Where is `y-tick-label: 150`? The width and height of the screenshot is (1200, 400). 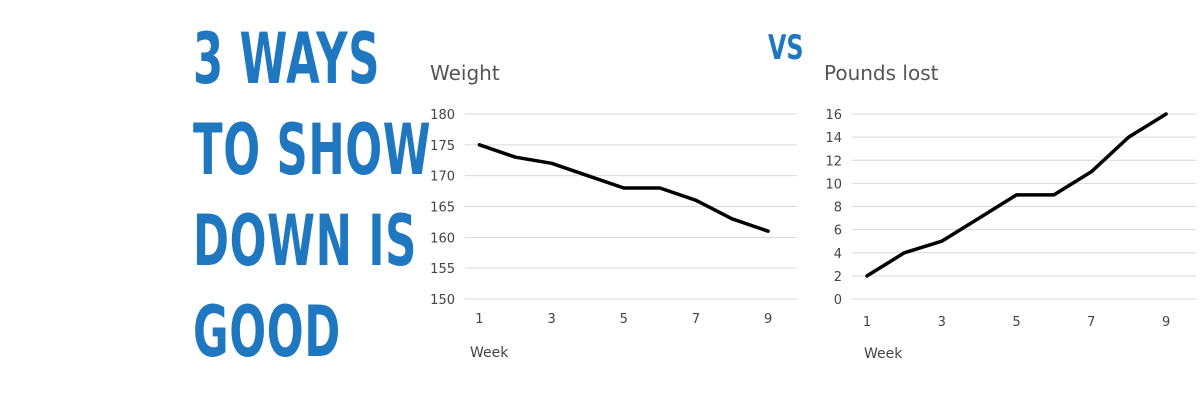 y-tick-label: 150 is located at coordinates (442, 300).